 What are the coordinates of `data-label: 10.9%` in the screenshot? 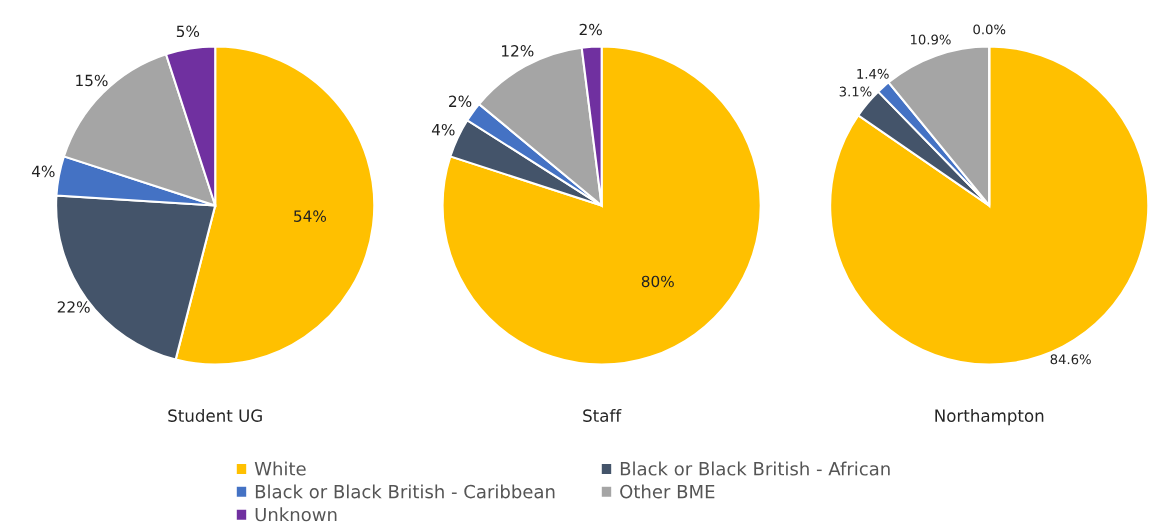 It's located at (930, 39).